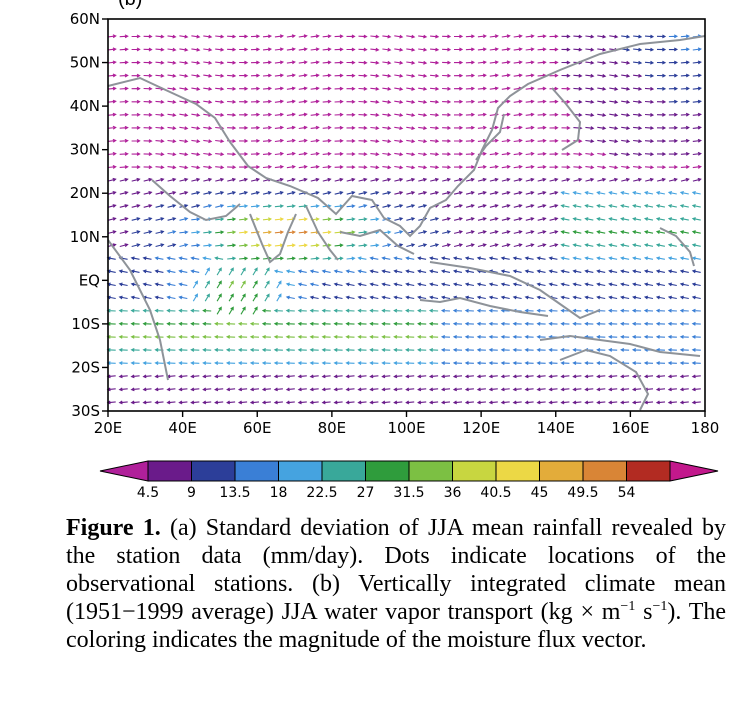 Image resolution: width=751 pixels, height=716 pixels. I want to click on colorbar-box, so click(300, 471).